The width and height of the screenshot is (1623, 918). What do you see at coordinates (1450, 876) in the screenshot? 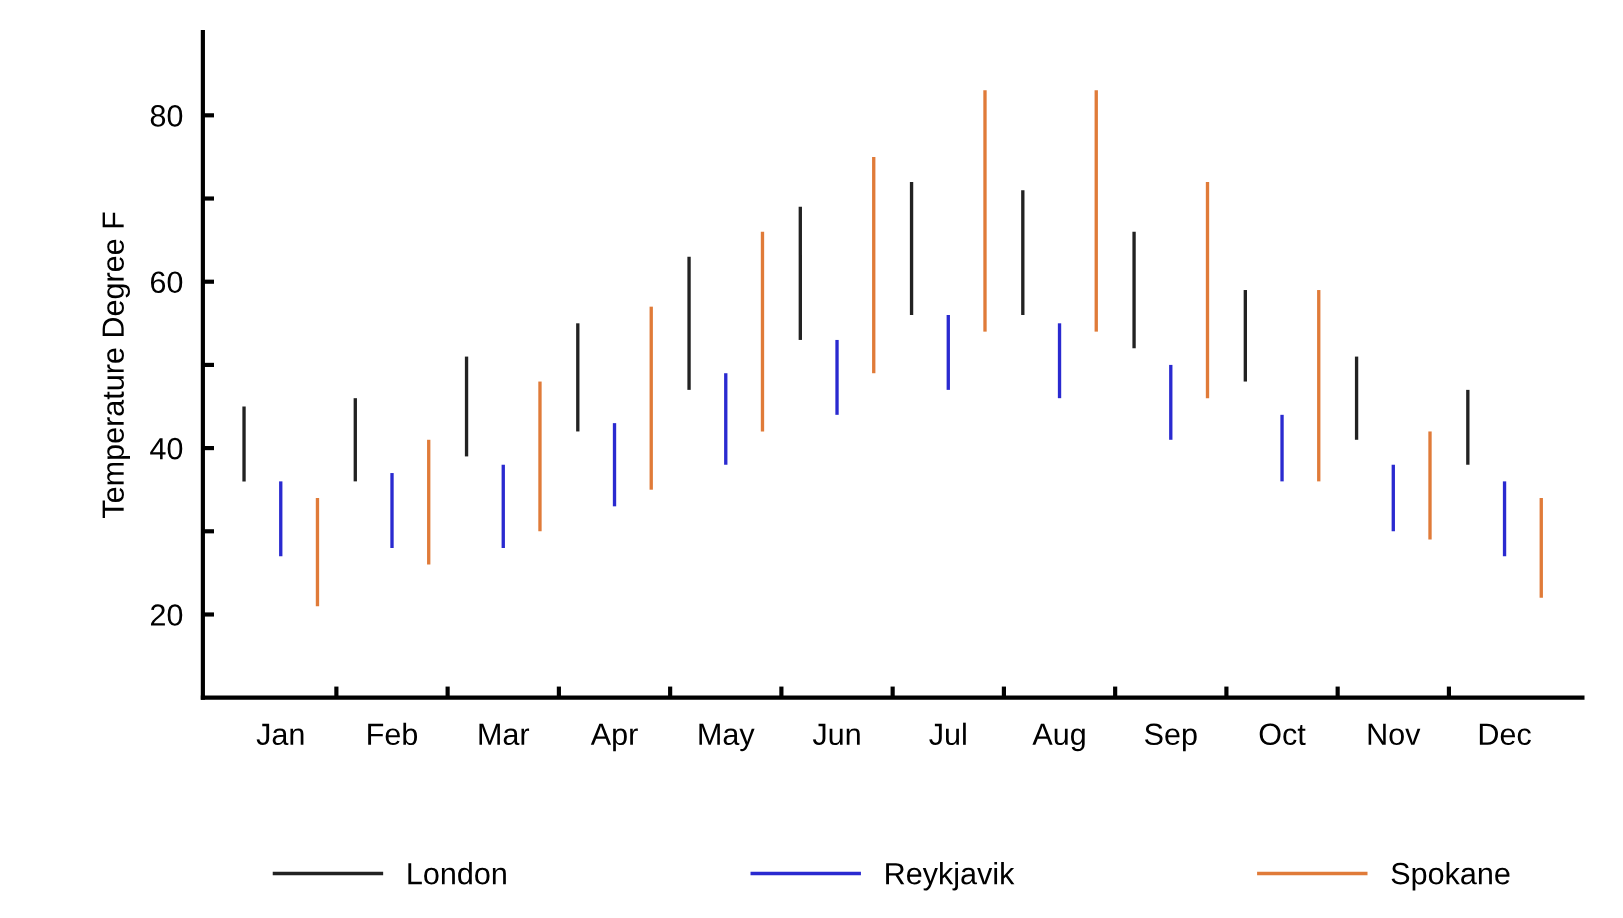
I see `legend-label: Spokane` at bounding box center [1450, 876].